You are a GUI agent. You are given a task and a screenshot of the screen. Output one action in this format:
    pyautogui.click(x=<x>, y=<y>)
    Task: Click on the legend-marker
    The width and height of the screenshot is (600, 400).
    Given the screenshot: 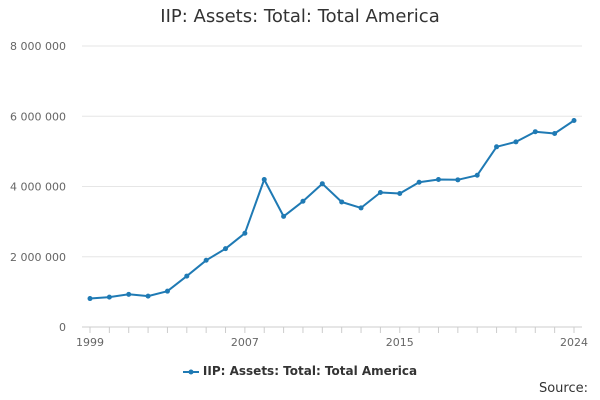 What is the action you would take?
    pyautogui.click(x=190, y=371)
    